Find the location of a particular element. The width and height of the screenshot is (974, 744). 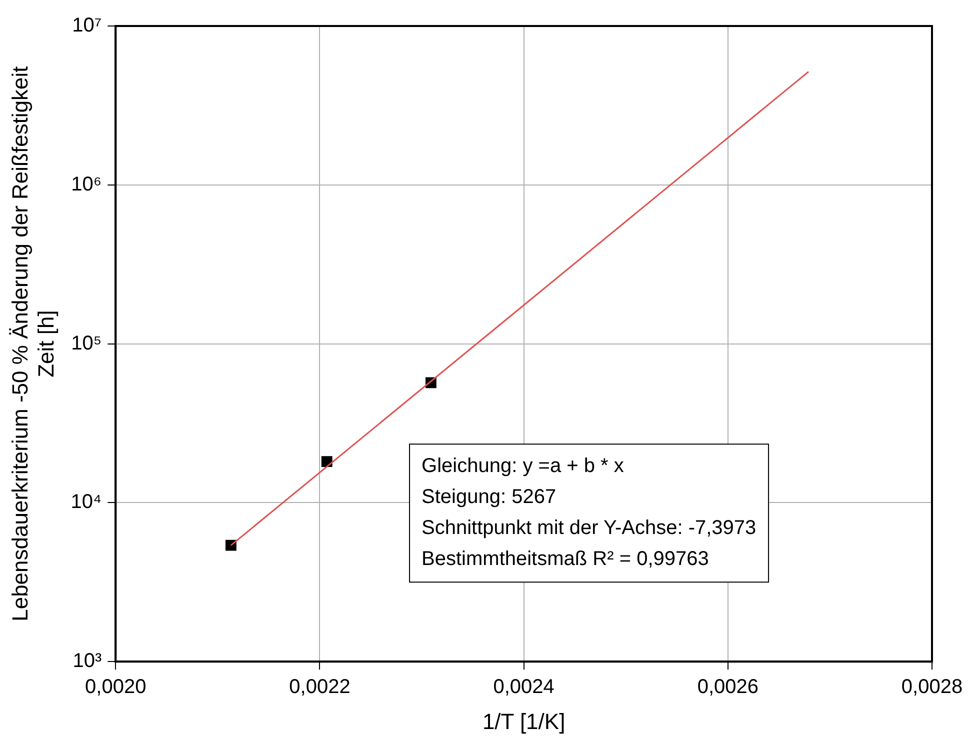

x-tick-label: 0,0028 is located at coordinates (932, 687).